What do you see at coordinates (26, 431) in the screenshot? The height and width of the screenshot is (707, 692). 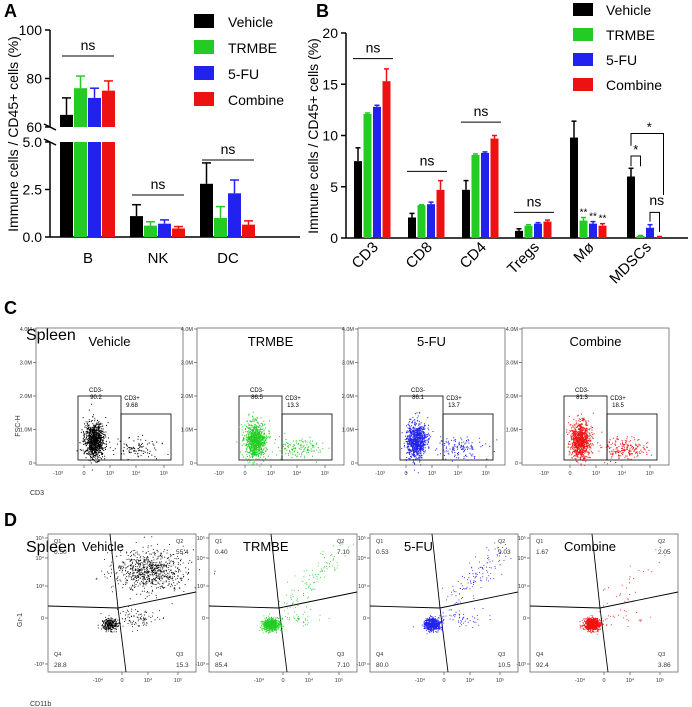 I see `y-tick-label: 1.0M` at bounding box center [26, 431].